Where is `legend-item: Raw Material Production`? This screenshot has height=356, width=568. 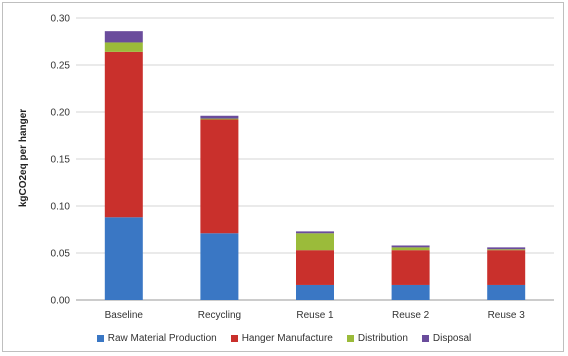
legend-item: Raw Material Production is located at coordinates (156, 338).